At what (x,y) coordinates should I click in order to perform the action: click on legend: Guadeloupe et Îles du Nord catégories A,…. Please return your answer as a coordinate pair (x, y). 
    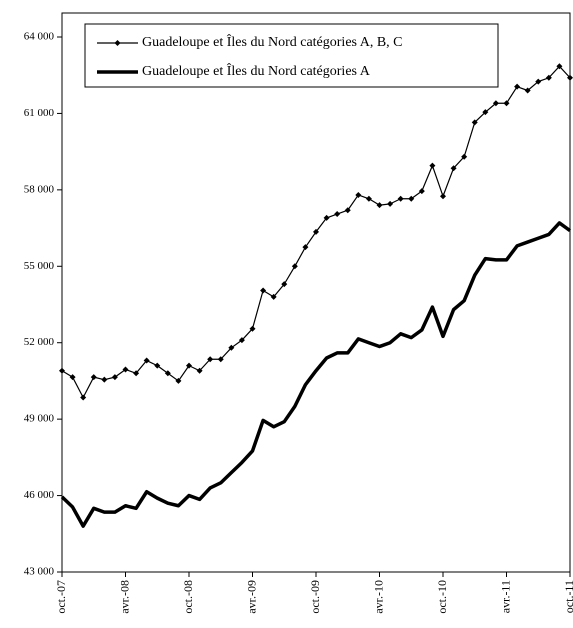
    Looking at the image, I should click on (291, 55).